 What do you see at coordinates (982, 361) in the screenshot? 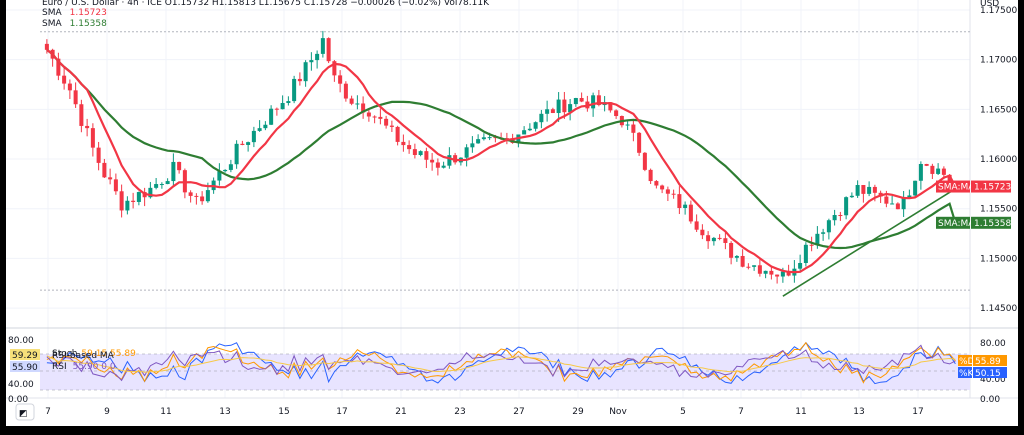
I see `osc-right-tag: %D 55.89` at bounding box center [982, 361].